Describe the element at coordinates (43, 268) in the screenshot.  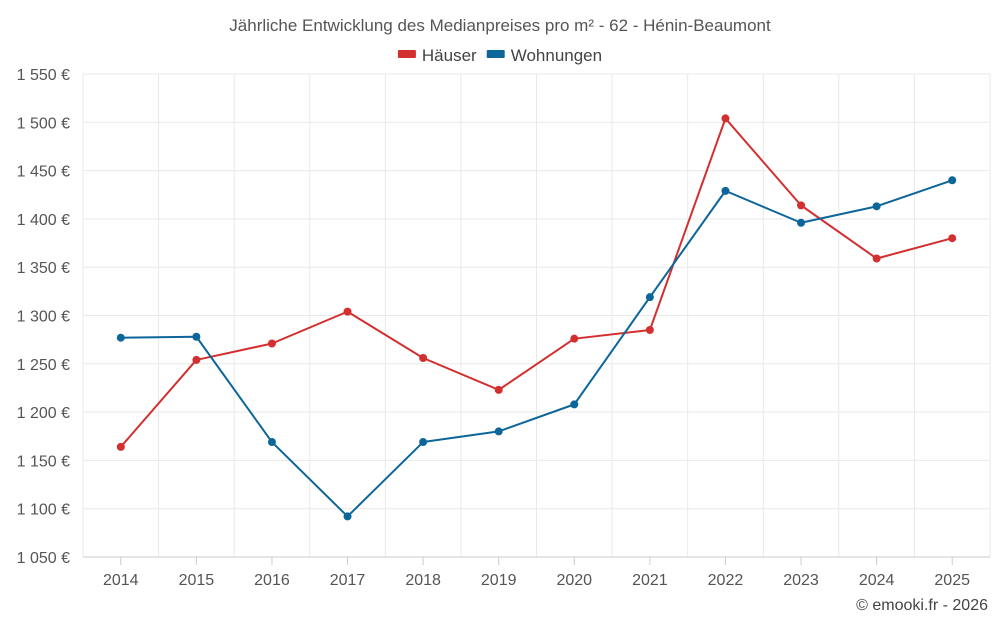
I see `y-tick-label: 1 350 €` at that location.